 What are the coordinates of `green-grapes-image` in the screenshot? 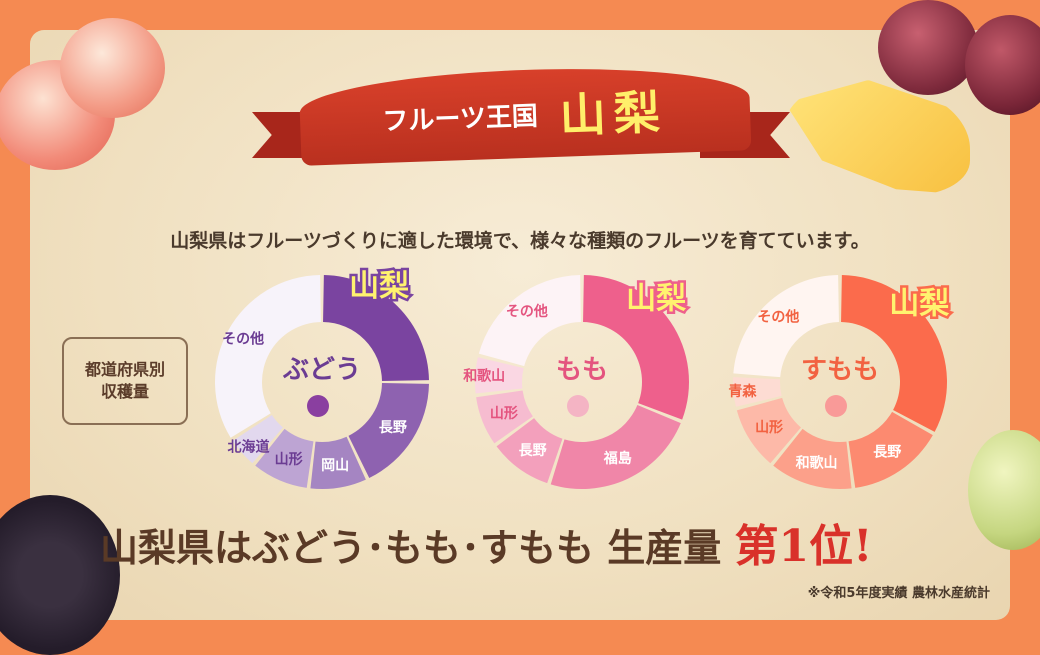 It's located at (1004, 490).